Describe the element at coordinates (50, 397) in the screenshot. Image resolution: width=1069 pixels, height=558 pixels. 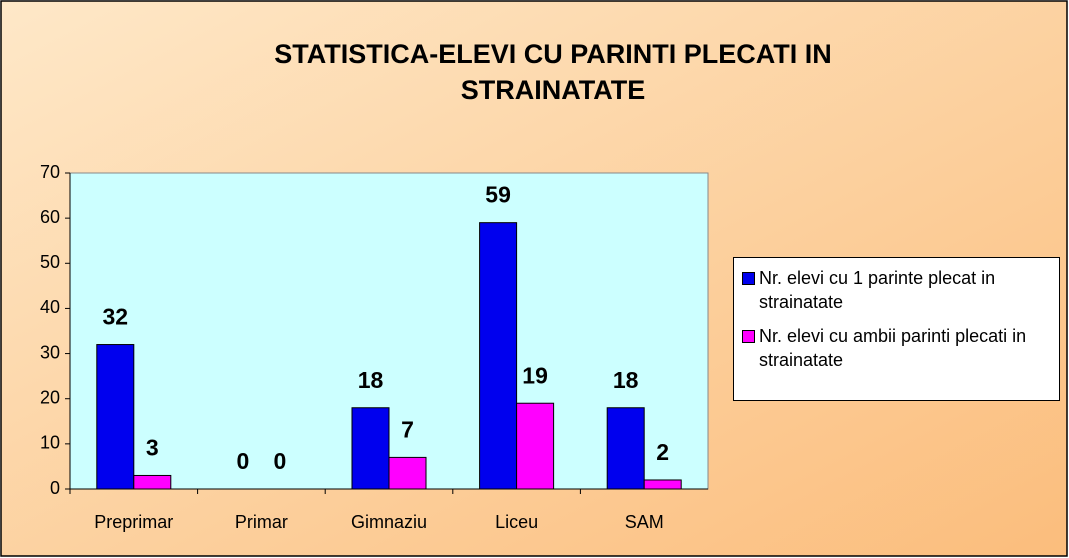
I see `y-tick-label: 20` at that location.